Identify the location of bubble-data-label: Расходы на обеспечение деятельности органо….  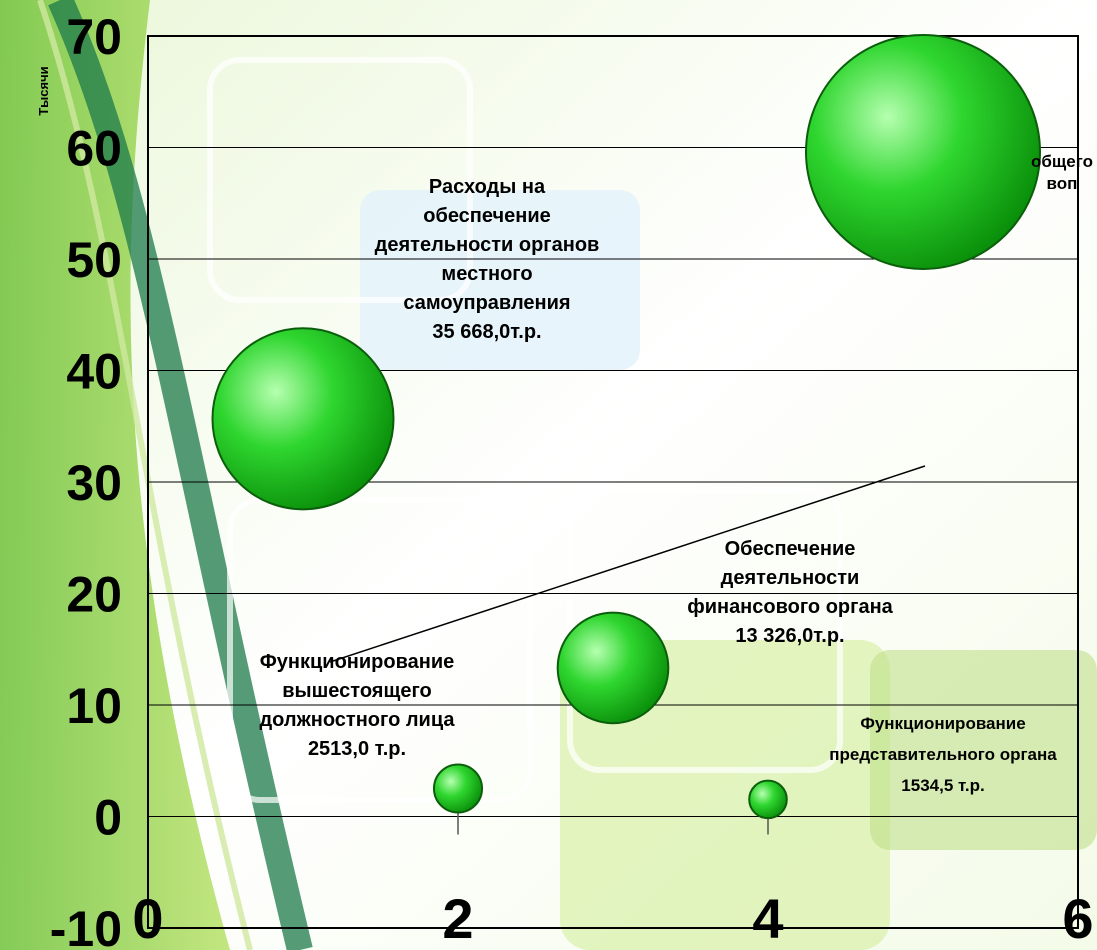
(487, 259).